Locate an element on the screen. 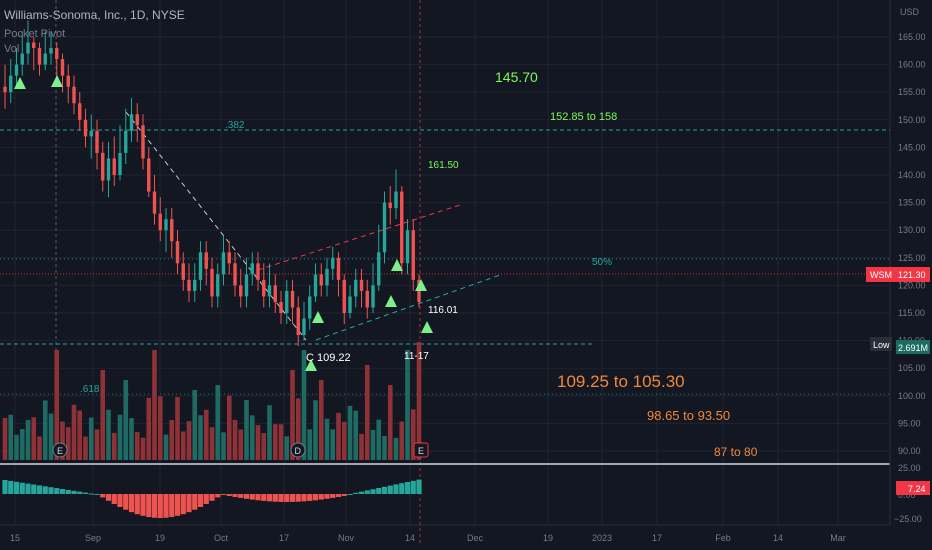 The height and width of the screenshot is (550, 932). price-tick-label: 155.00 is located at coordinates (912, 92).